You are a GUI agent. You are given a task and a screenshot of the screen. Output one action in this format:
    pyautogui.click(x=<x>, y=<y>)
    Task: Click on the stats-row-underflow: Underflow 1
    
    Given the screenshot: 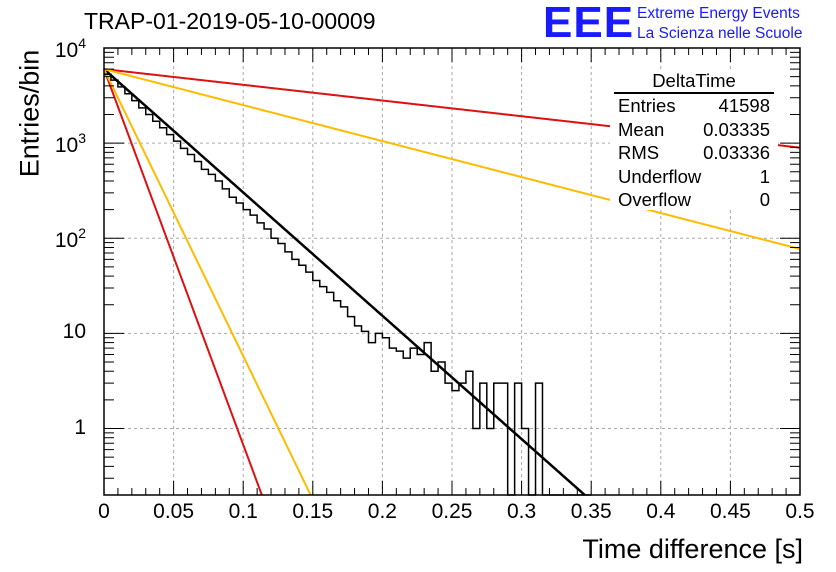 What is the action you would take?
    pyautogui.click(x=694, y=177)
    